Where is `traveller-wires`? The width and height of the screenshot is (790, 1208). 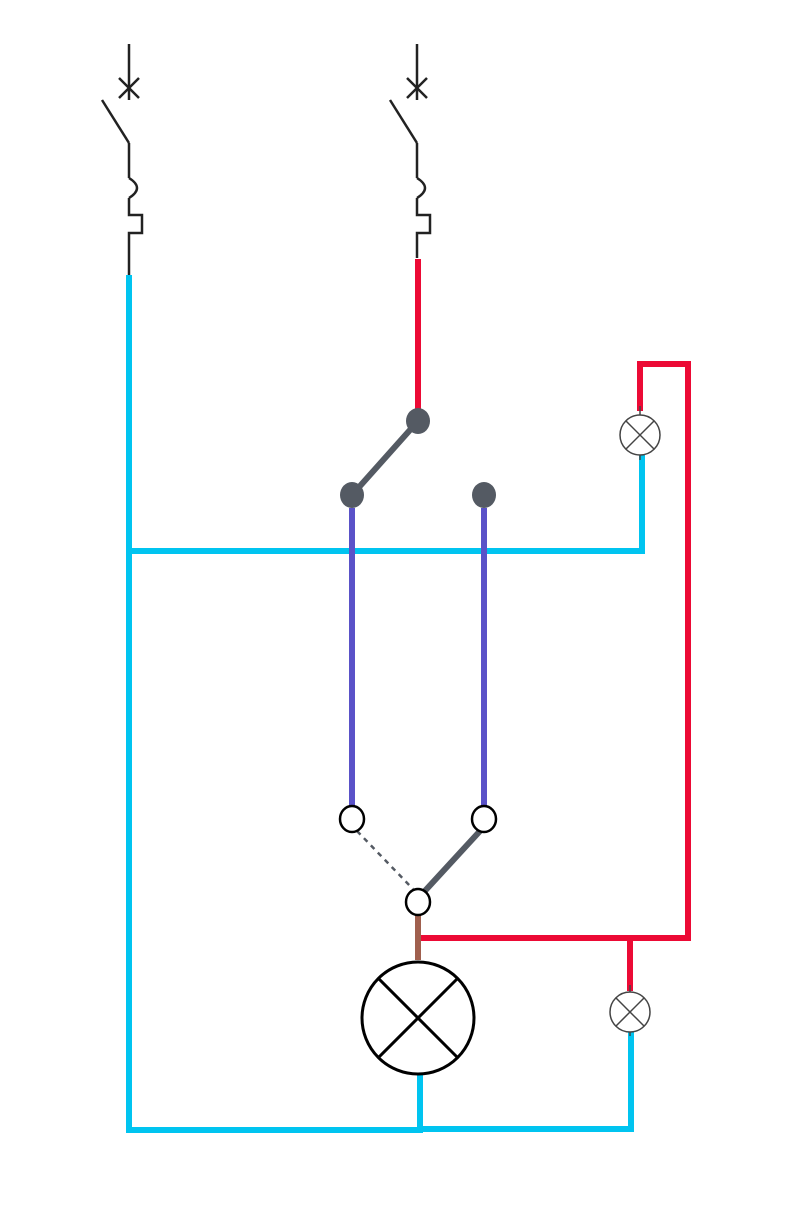 traveller-wires is located at coordinates (418, 657).